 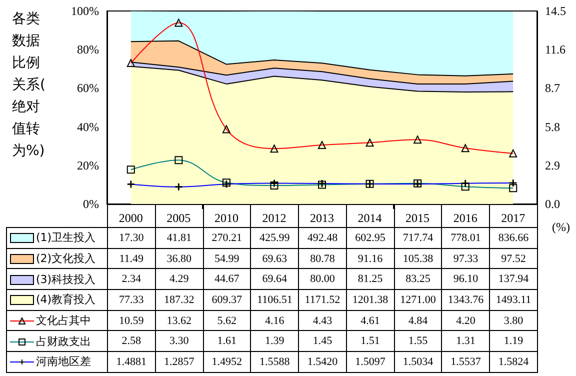 I want to click on data-label: 1.5588, so click(x=274, y=362).